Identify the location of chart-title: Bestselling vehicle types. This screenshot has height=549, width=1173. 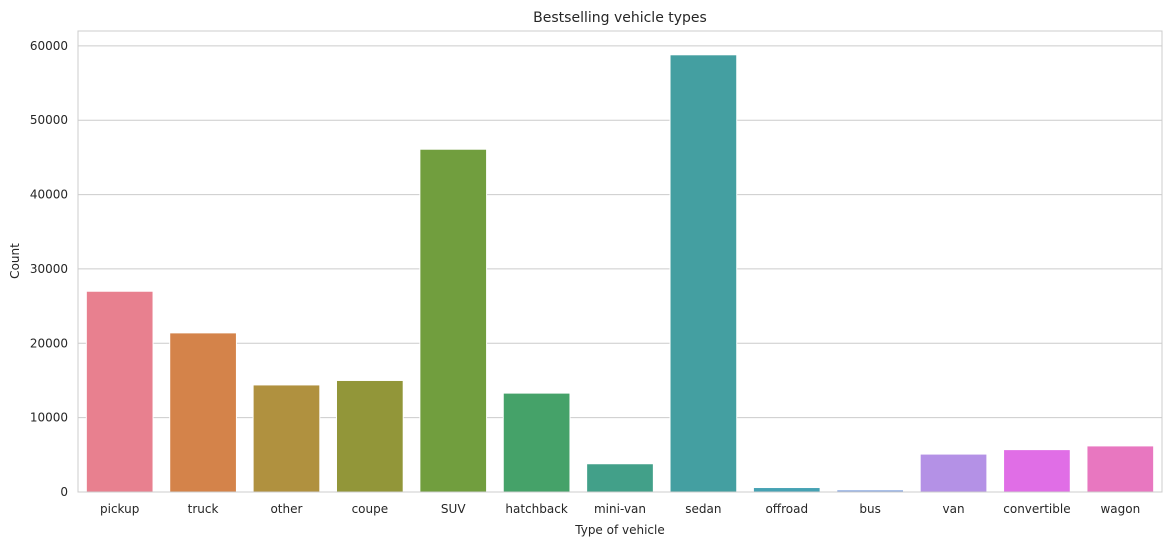
(620, 18).